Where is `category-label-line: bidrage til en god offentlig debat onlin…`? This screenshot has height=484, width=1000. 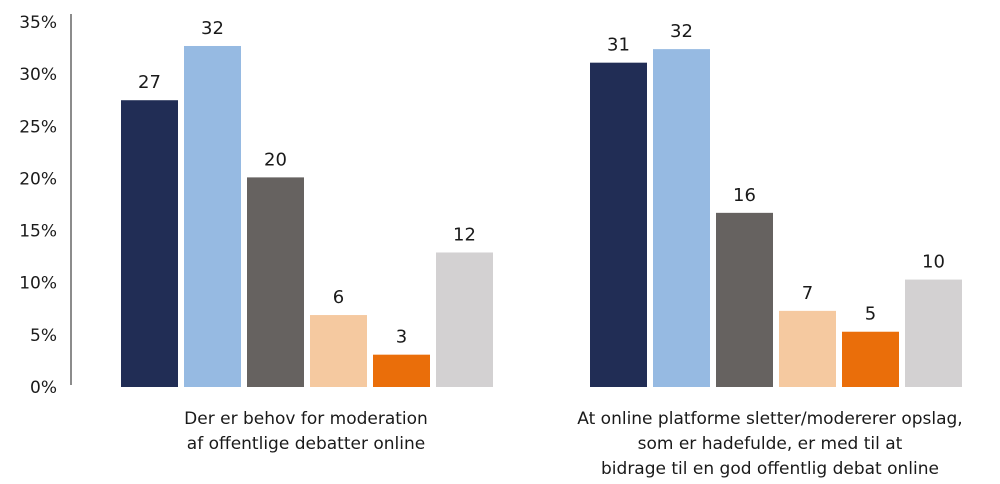
category-label-line: bidrage til en god offentlig debat onlin… is located at coordinates (770, 469).